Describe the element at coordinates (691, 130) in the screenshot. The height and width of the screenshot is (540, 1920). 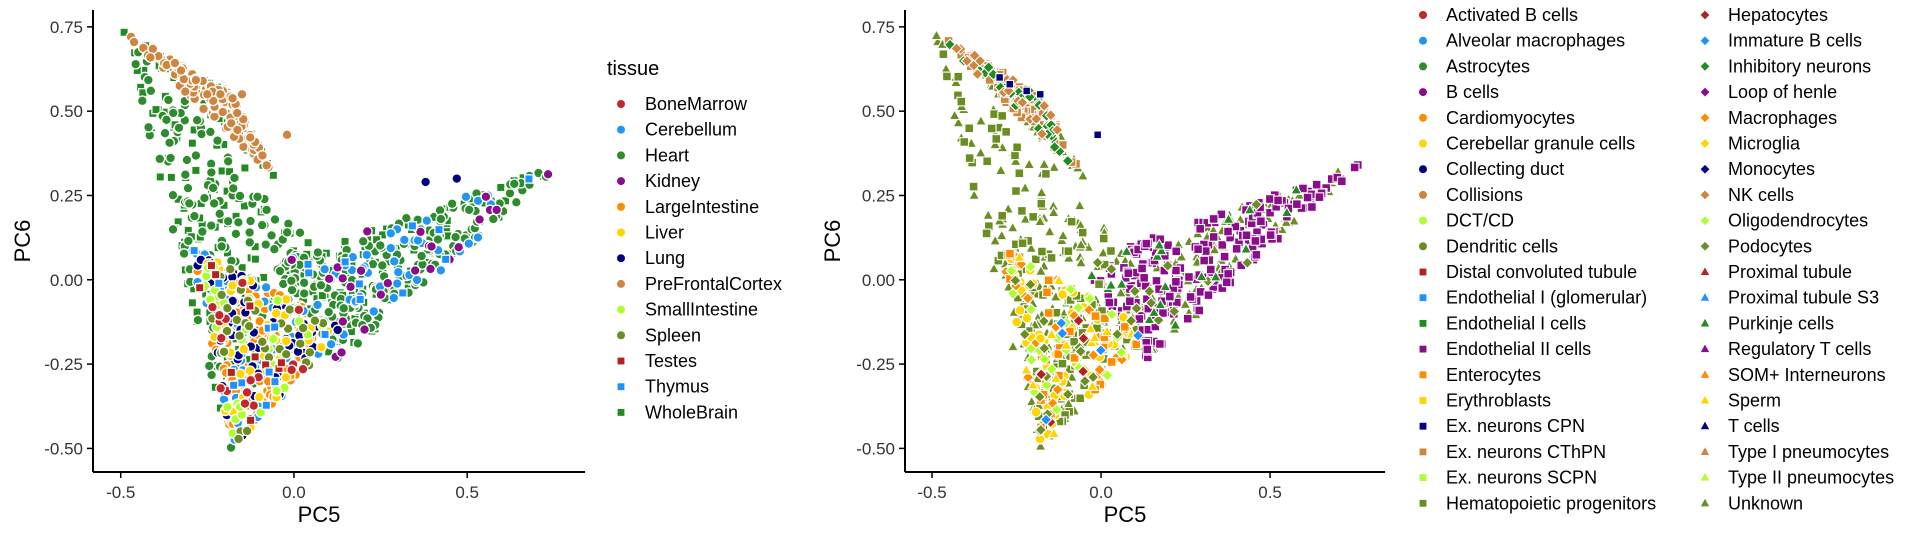
I see `legend-label: Cerebellum` at that location.